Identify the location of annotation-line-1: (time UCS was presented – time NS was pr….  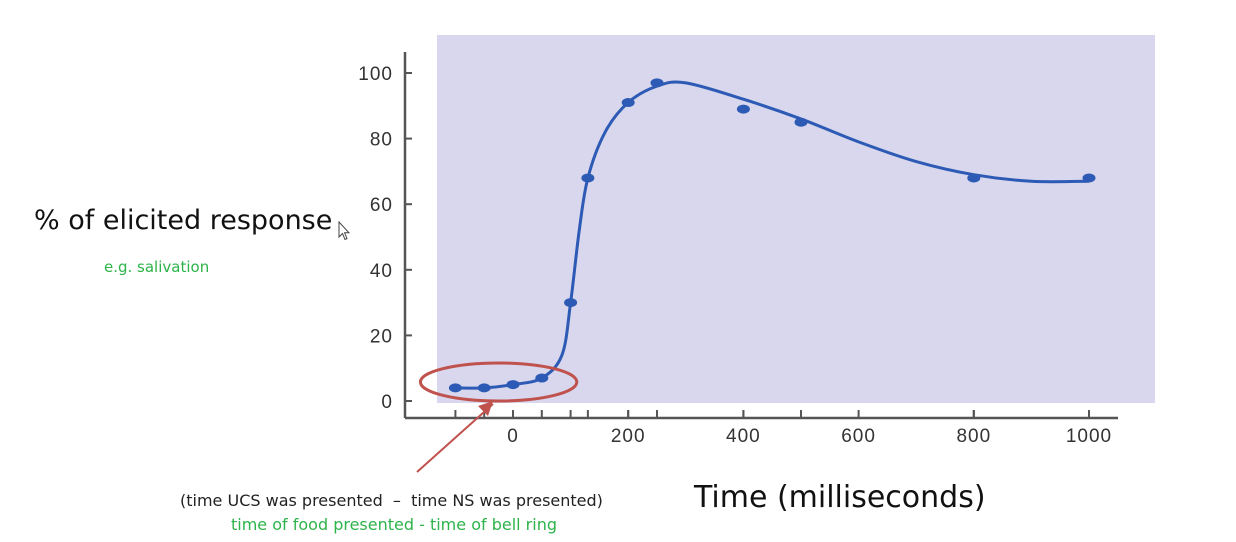
(391, 500).